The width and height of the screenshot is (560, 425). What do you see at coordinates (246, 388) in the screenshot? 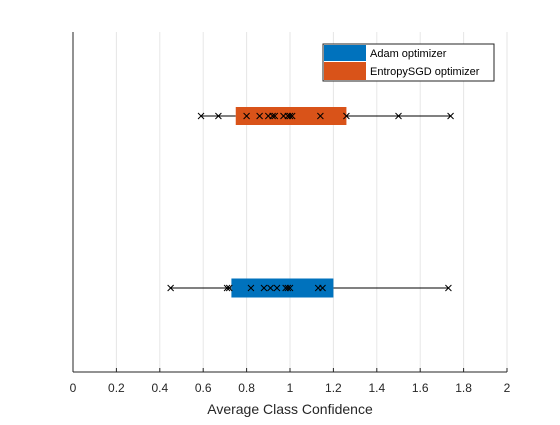
I see `x-tick-label: 0.8` at bounding box center [246, 388].